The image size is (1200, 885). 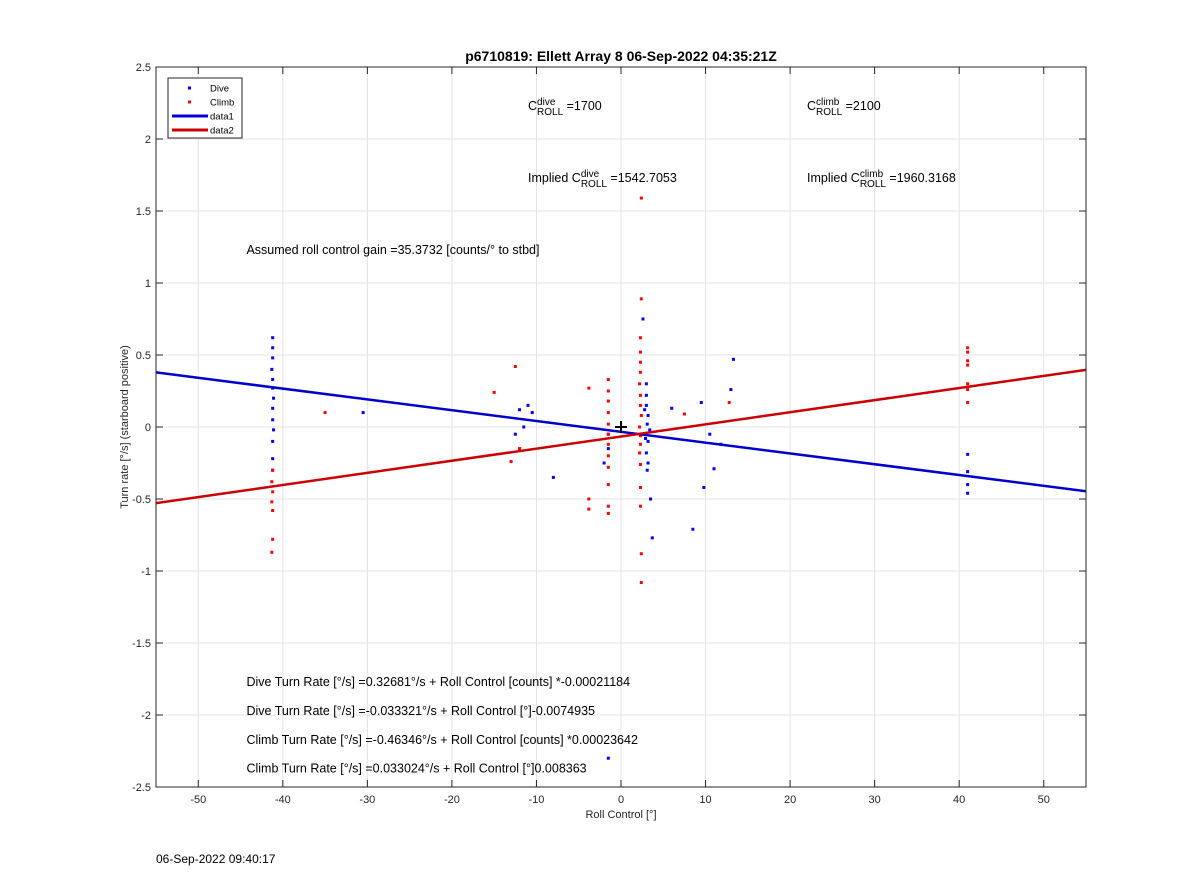 I want to click on y-tick-label: -1, so click(x=146, y=572).